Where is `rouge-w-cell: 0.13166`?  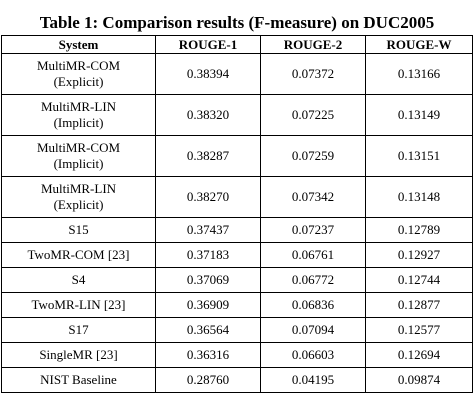 rouge-w-cell: 0.13166 is located at coordinates (419, 74).